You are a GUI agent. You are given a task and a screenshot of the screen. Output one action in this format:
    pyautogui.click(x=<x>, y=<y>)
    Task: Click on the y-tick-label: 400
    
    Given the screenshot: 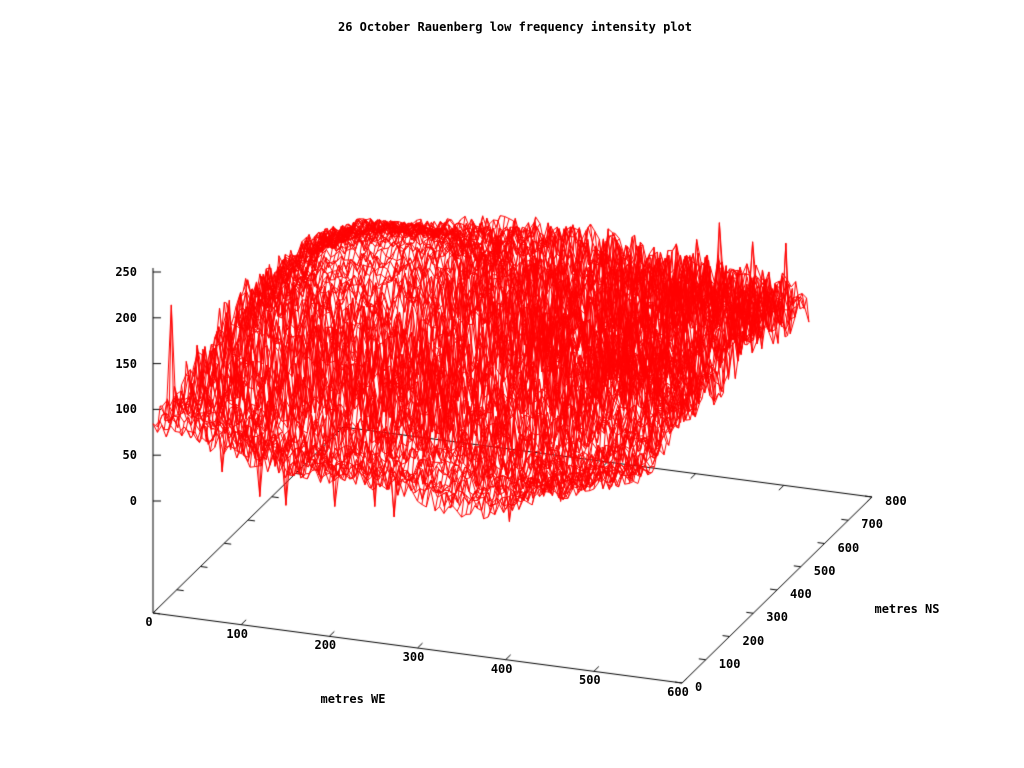 What is the action you would take?
    pyautogui.click(x=801, y=594)
    